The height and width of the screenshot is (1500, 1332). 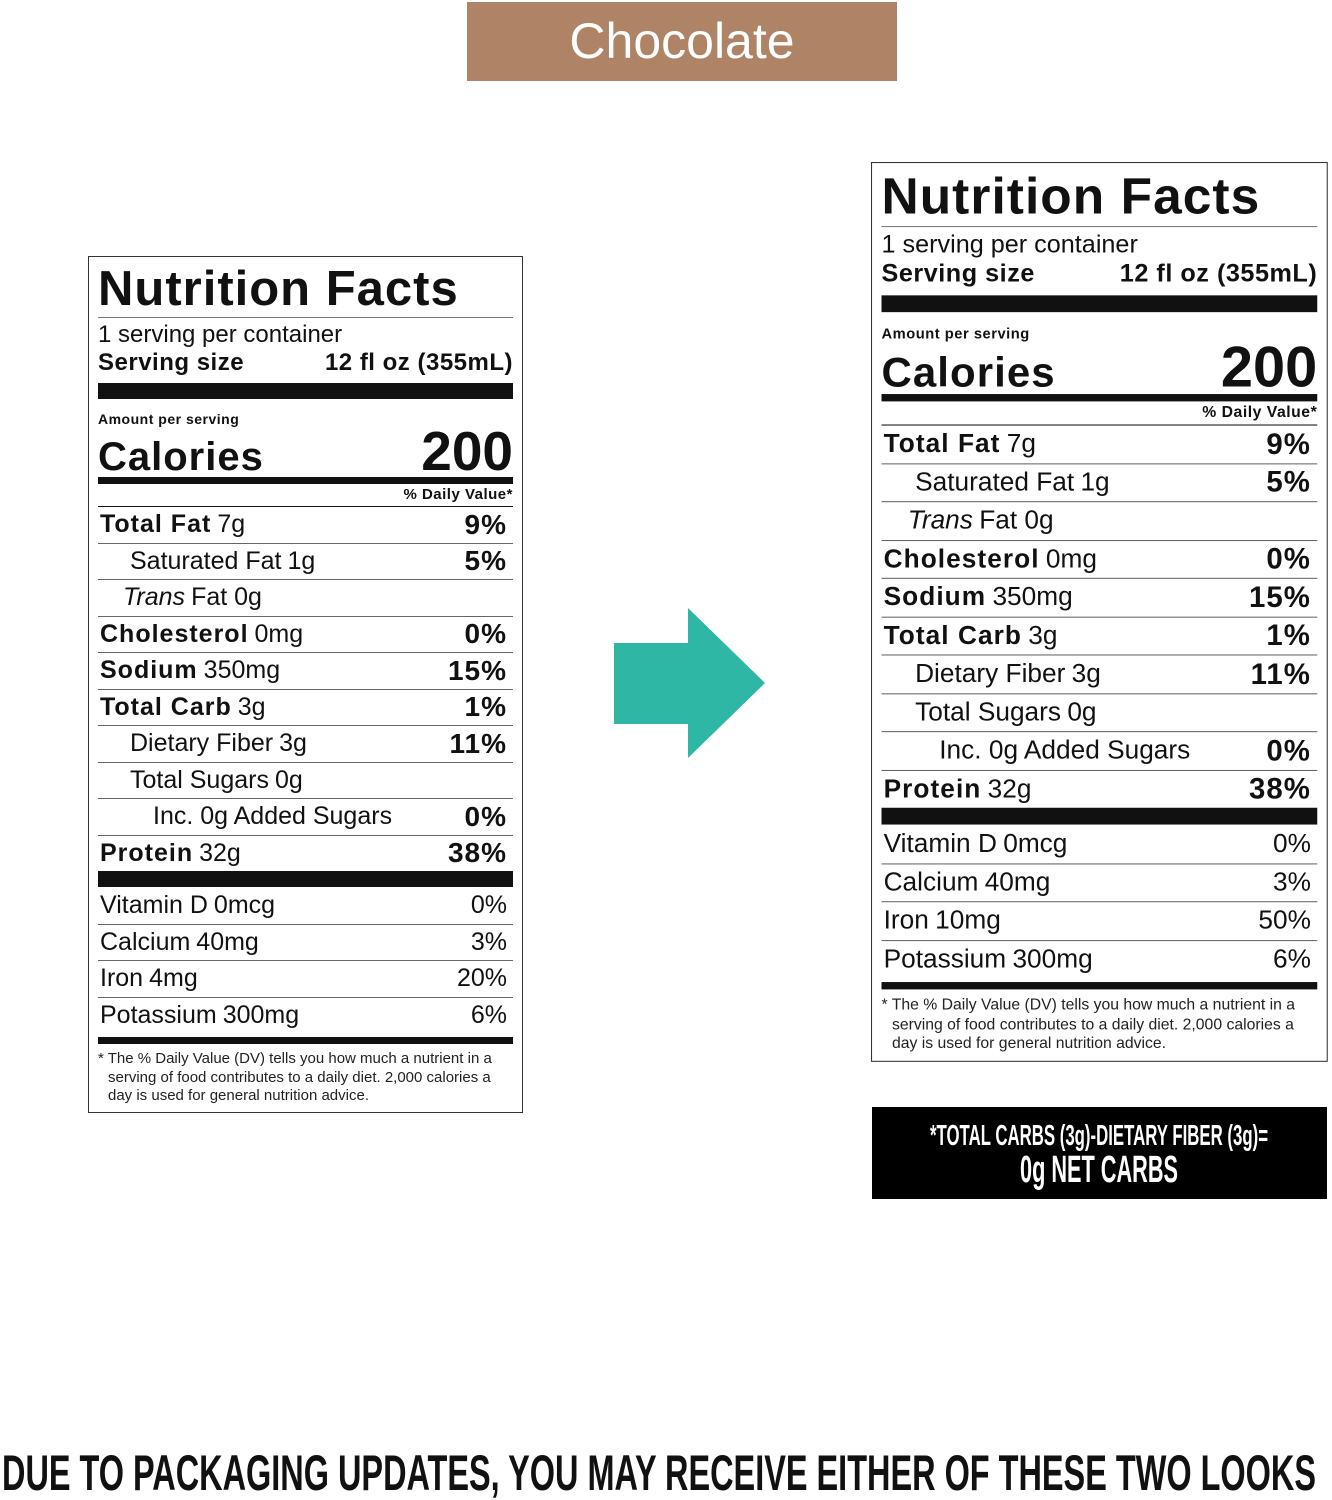 What do you see at coordinates (149, 670) in the screenshot?
I see `nutrient-name: Sodium` at bounding box center [149, 670].